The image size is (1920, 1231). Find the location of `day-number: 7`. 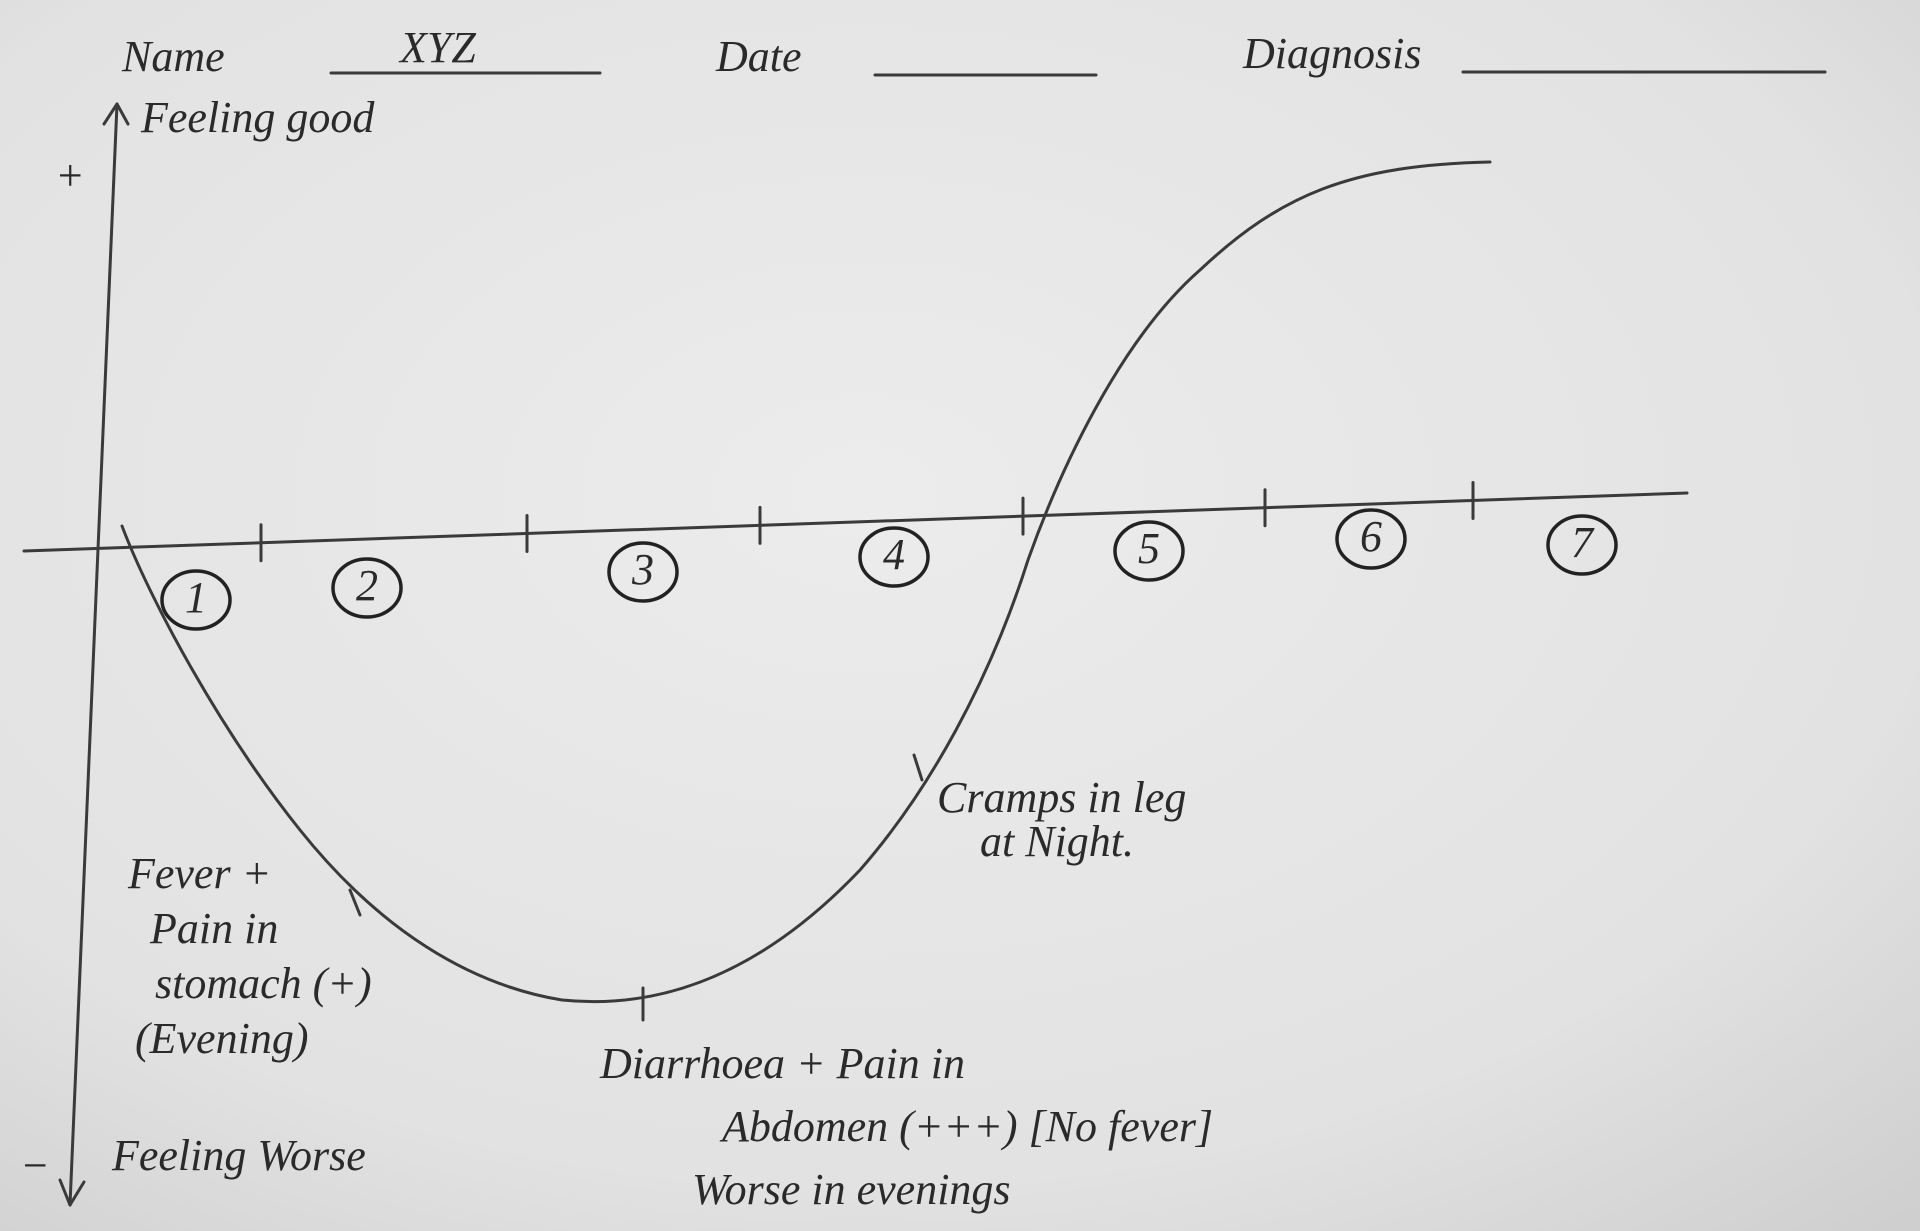

day-number: 7 is located at coordinates (1583, 542).